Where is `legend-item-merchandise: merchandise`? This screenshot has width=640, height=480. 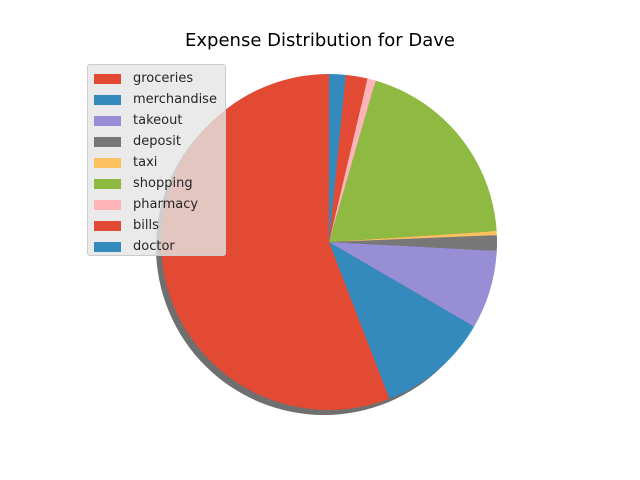 legend-item-merchandise: merchandise is located at coordinates (156, 99).